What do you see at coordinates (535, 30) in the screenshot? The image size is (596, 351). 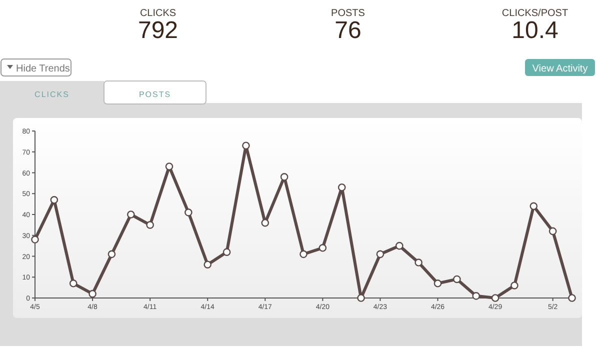 I see `text: 10.4` at bounding box center [535, 30].